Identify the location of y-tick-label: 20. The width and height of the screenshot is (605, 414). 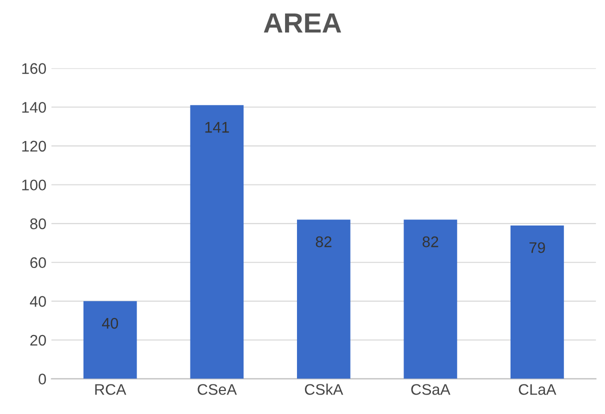
(38, 340).